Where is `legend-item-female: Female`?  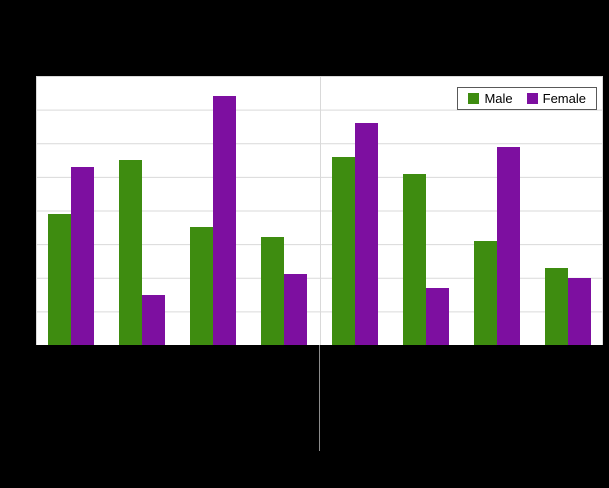
legend-item-female: Female is located at coordinates (556, 98).